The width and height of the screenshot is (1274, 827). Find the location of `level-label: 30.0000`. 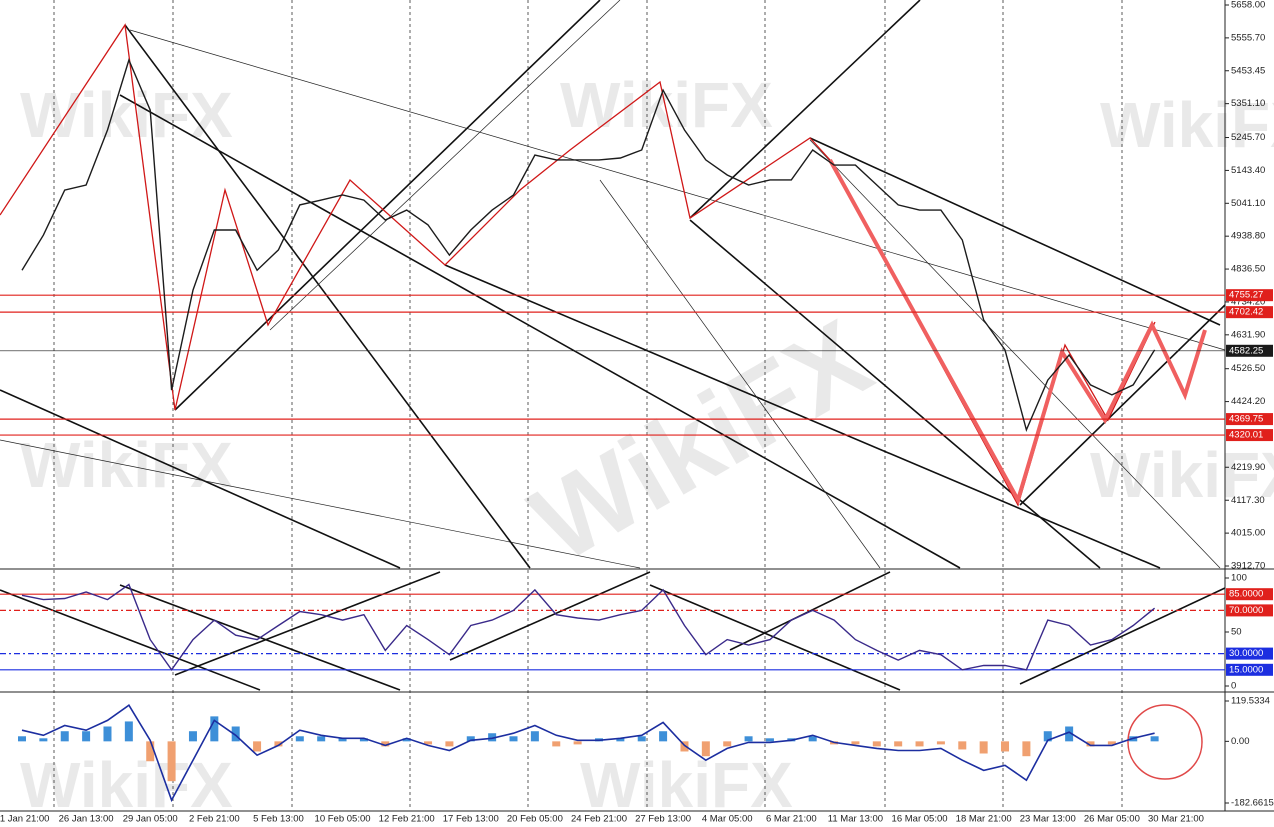

level-label: 30.0000 is located at coordinates (1246, 653).